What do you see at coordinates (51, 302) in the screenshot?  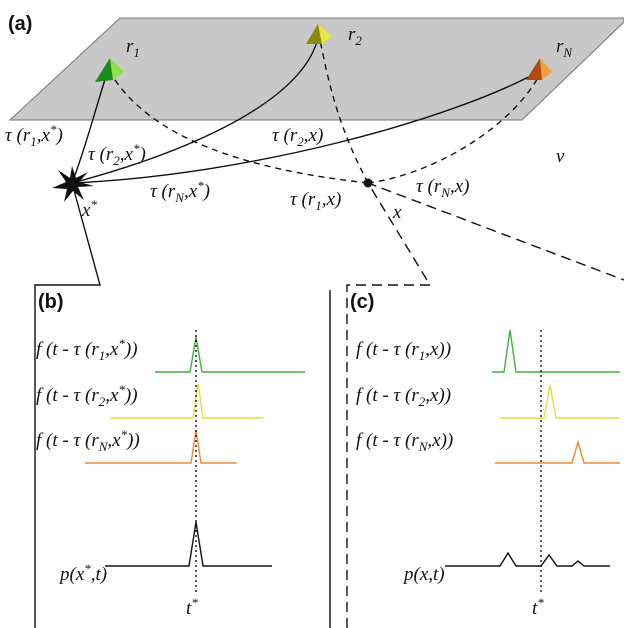 I see `panel-tag: (b)` at bounding box center [51, 302].